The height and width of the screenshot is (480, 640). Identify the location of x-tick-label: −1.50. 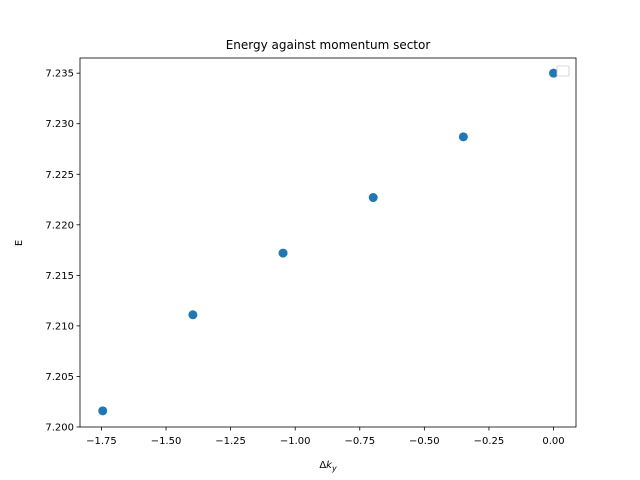
(166, 441).